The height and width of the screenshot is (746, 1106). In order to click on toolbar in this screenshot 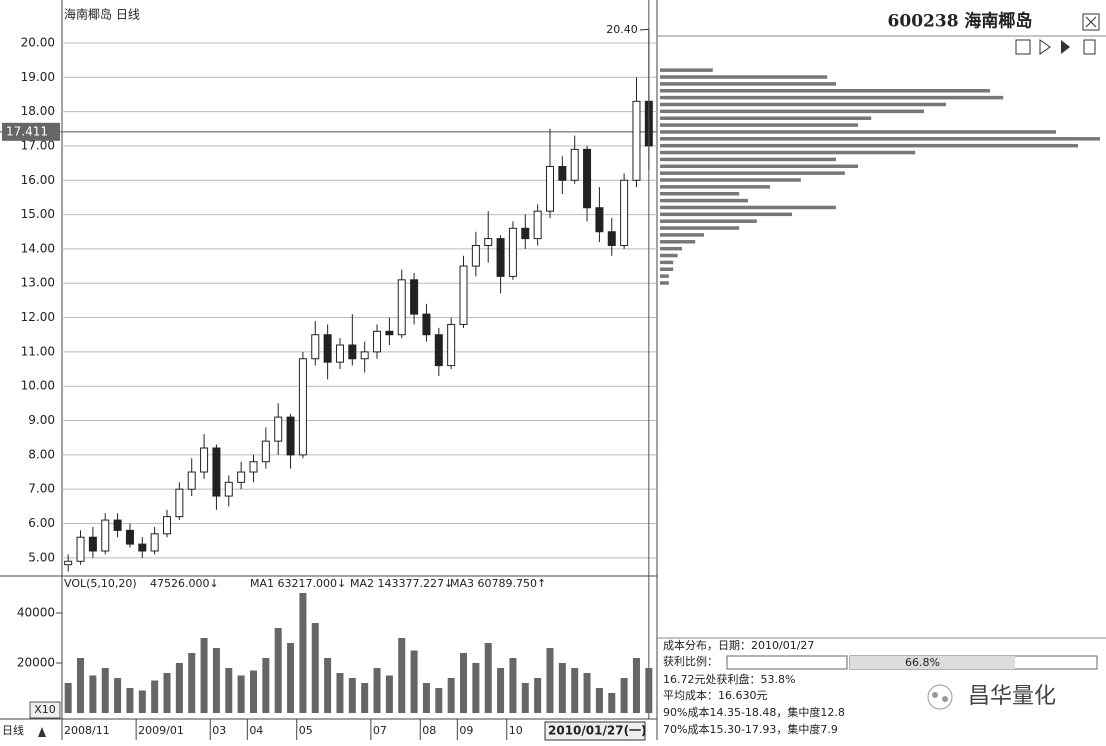, I will do `click(1055, 47)`.